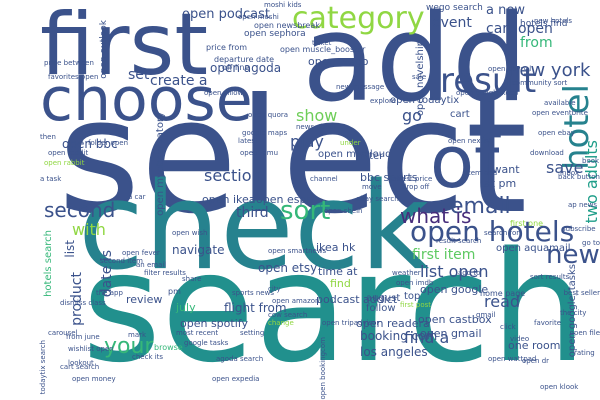 This screenshot has width=600, height=400. Describe the element at coordinates (287, 25) in the screenshot. I see `word-open-newsbreak: open newsbreak` at that location.